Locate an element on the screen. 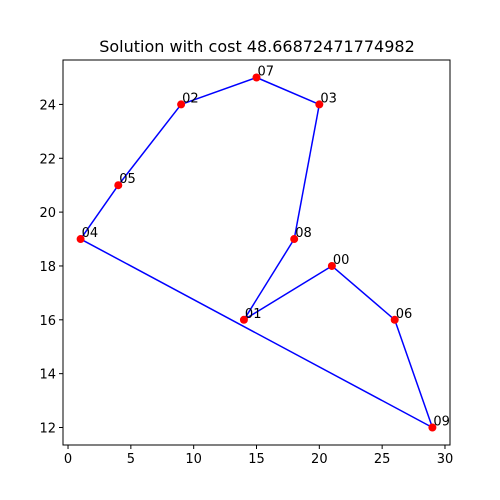  point-label-00: 00 is located at coordinates (341, 260).